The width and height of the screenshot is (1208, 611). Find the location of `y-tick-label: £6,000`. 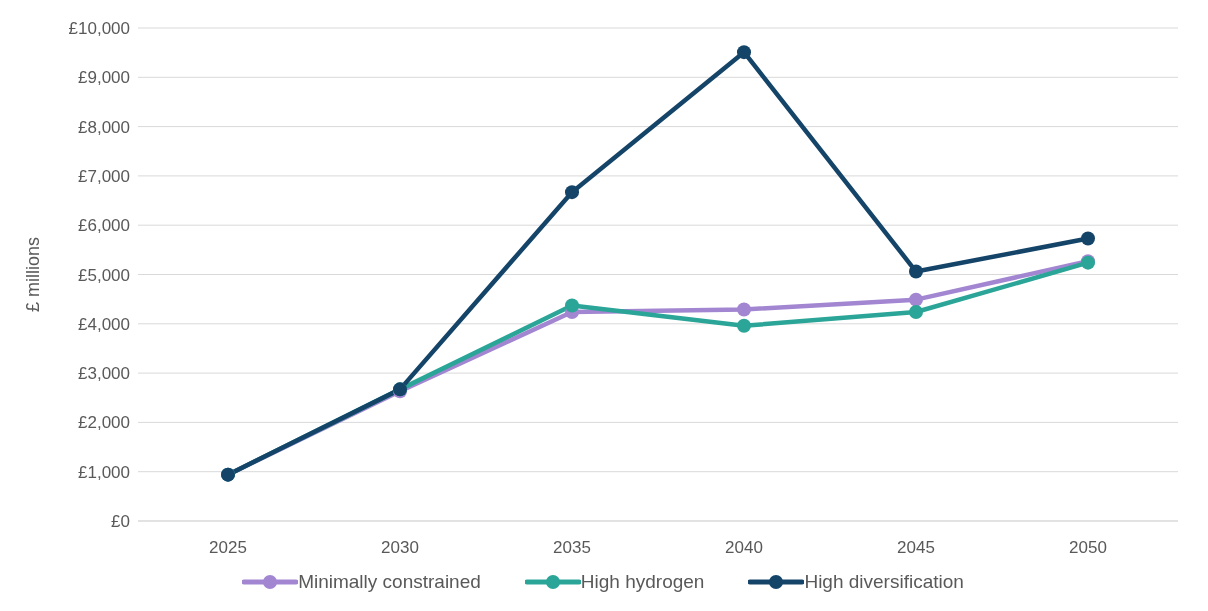

y-tick-label: £6,000 is located at coordinates (104, 226).